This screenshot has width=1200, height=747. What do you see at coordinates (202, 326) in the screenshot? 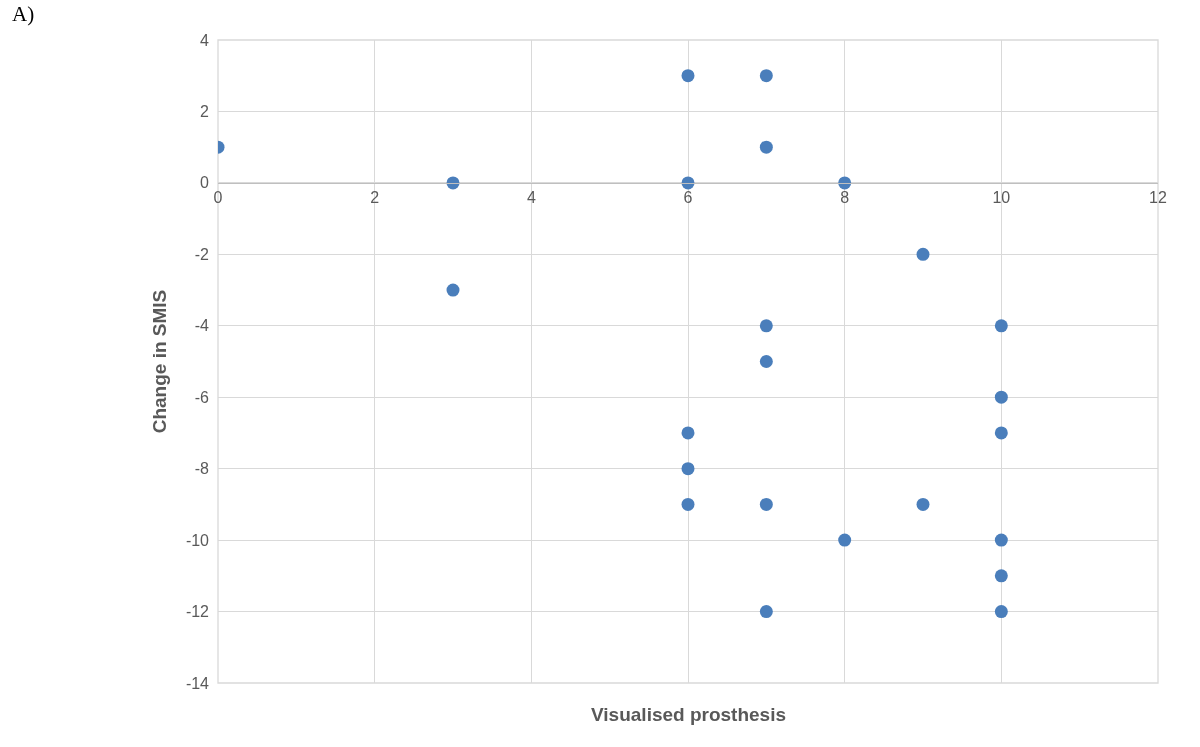
I see `y-tick-label: -4` at bounding box center [202, 326].